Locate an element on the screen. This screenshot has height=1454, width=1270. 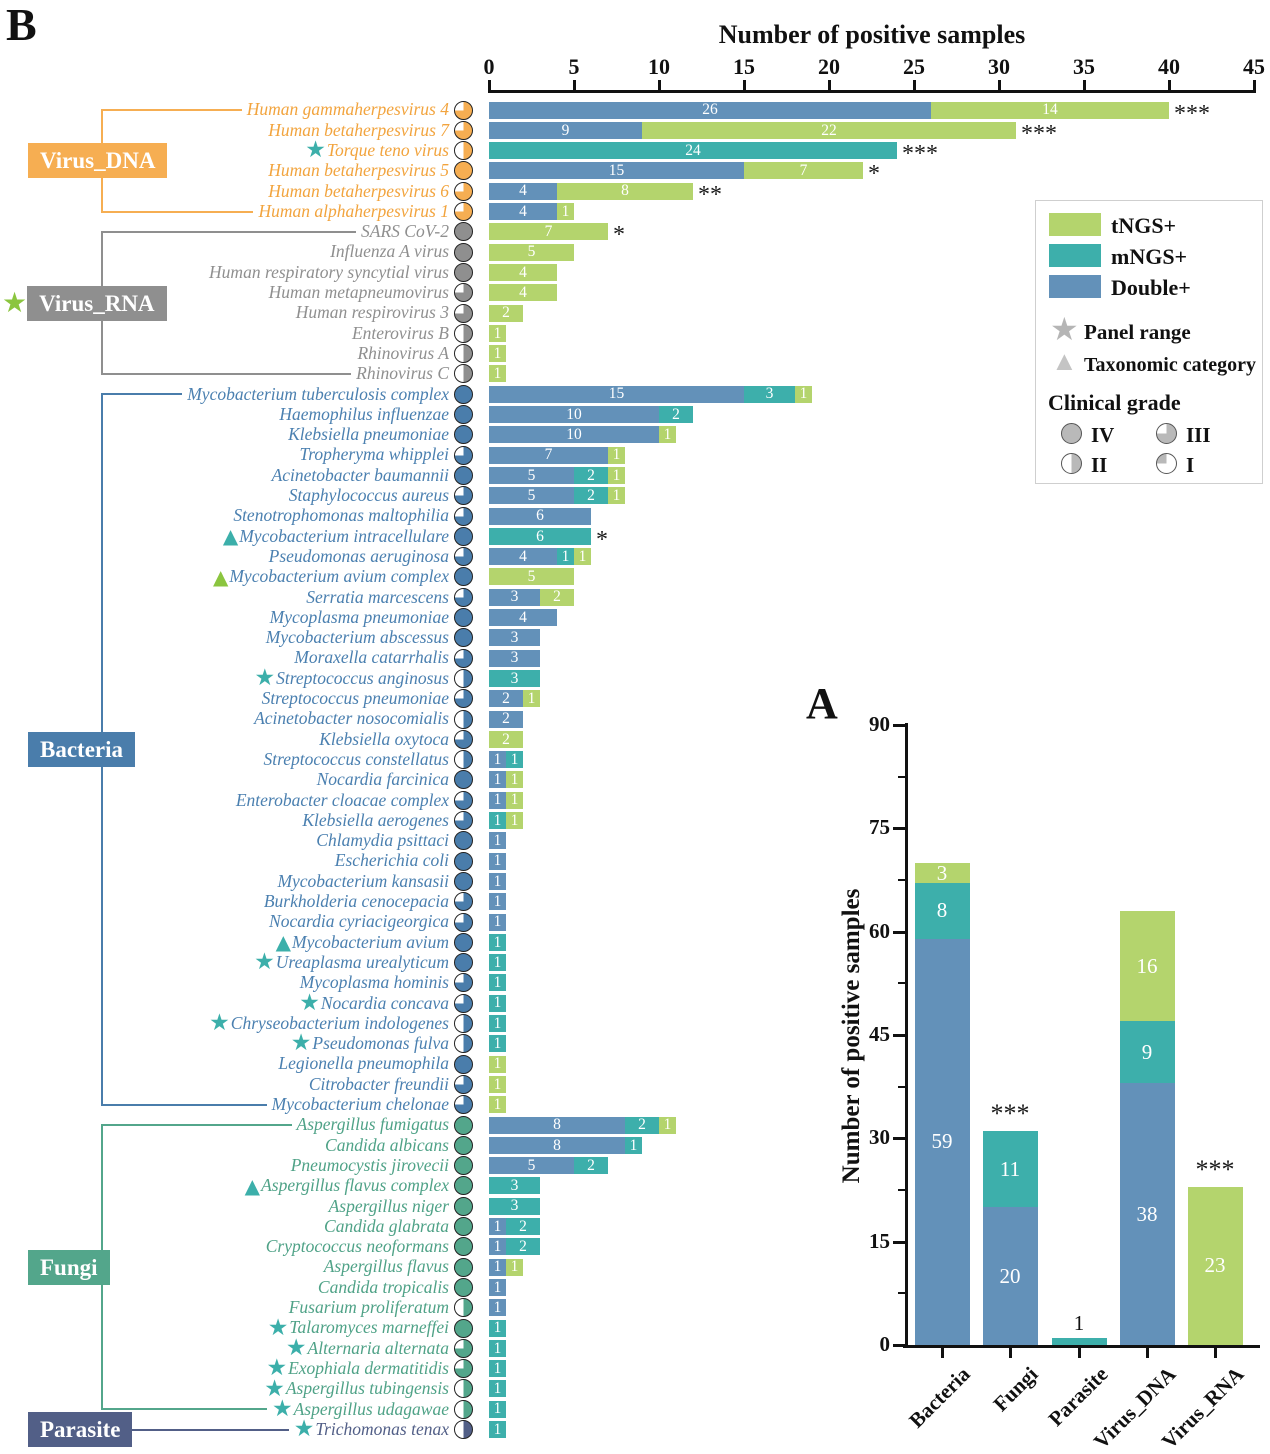
species-row: Tropheryma whipplei is located at coordinates (224, 455).